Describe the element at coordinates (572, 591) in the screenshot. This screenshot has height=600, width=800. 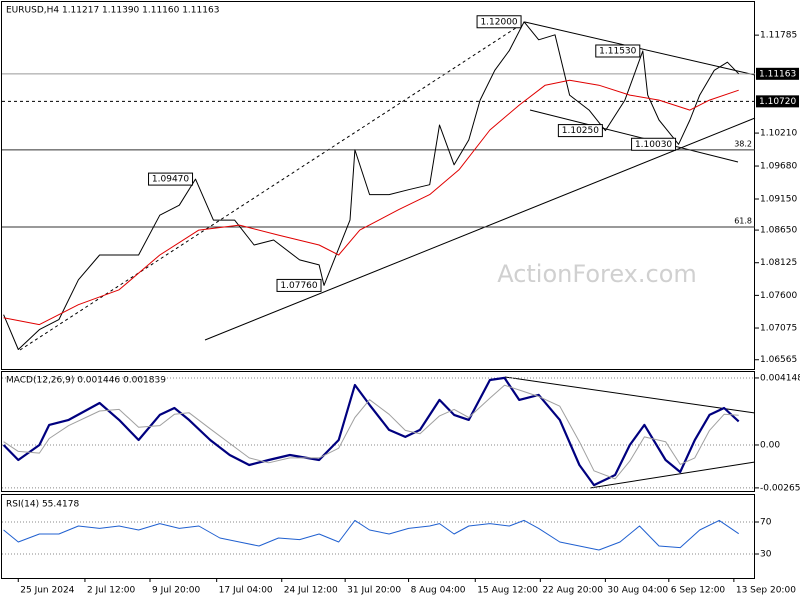
I see `x-tick-label: 22 Aug 20:00` at that location.